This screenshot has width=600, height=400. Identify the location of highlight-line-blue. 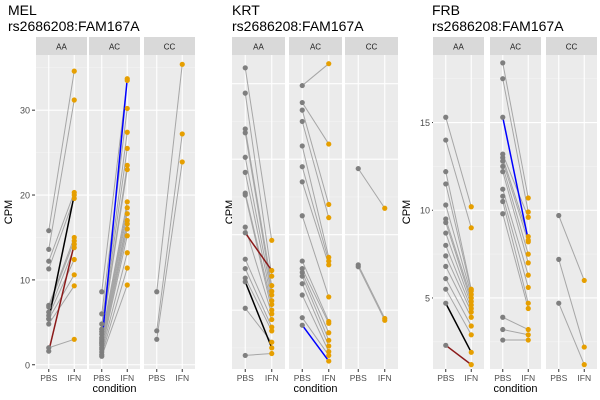
(515, 179).